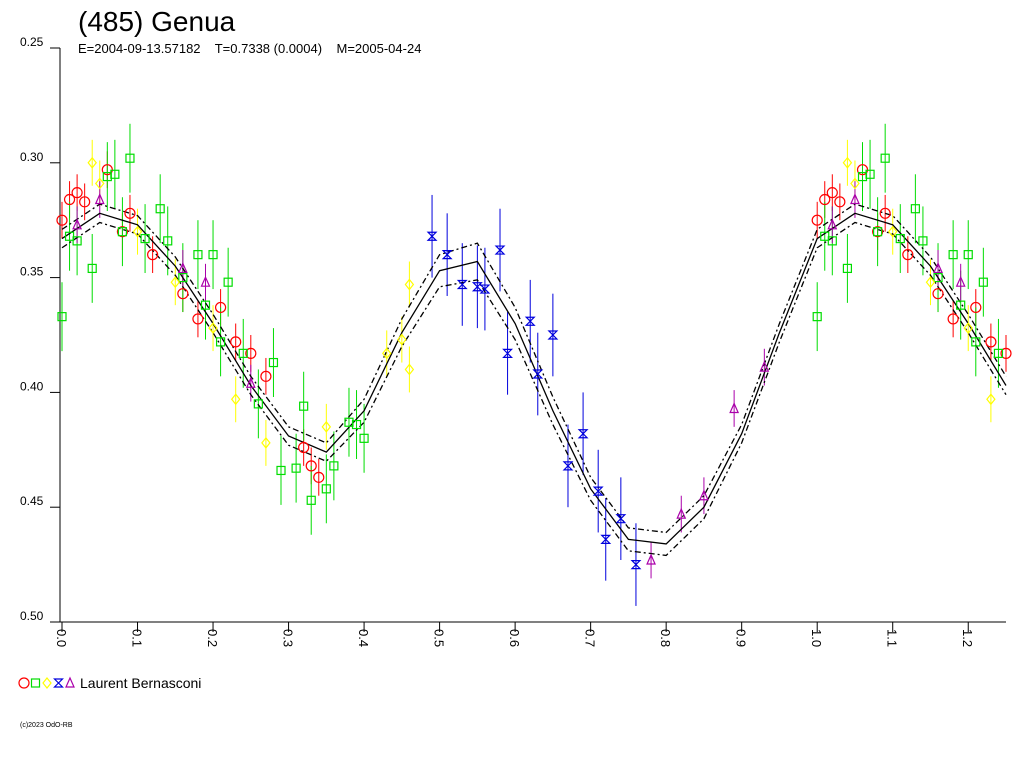 This screenshot has width=1024, height=768. What do you see at coordinates (288, 638) in the screenshot?
I see `x-tick-label: 0.3` at bounding box center [288, 638].